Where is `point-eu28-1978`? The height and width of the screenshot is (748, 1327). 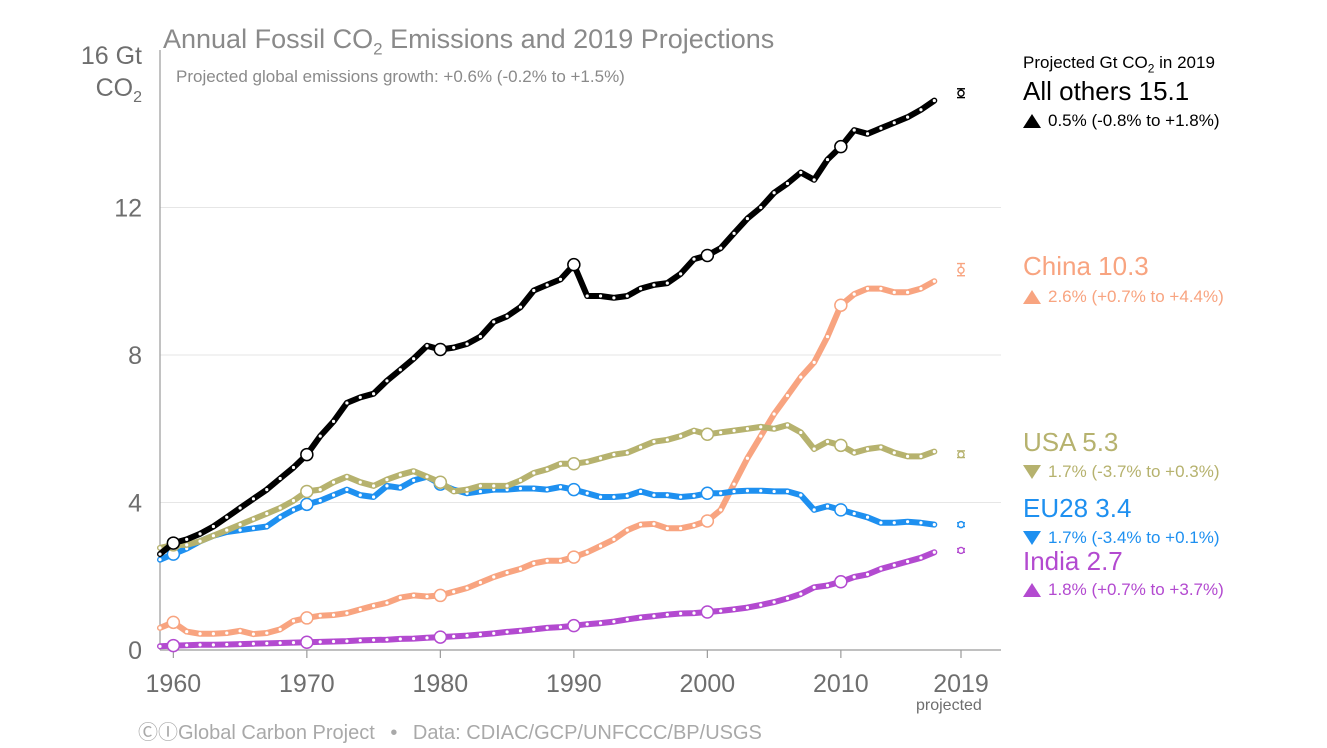 point-eu28-1978 is located at coordinates (414, 480).